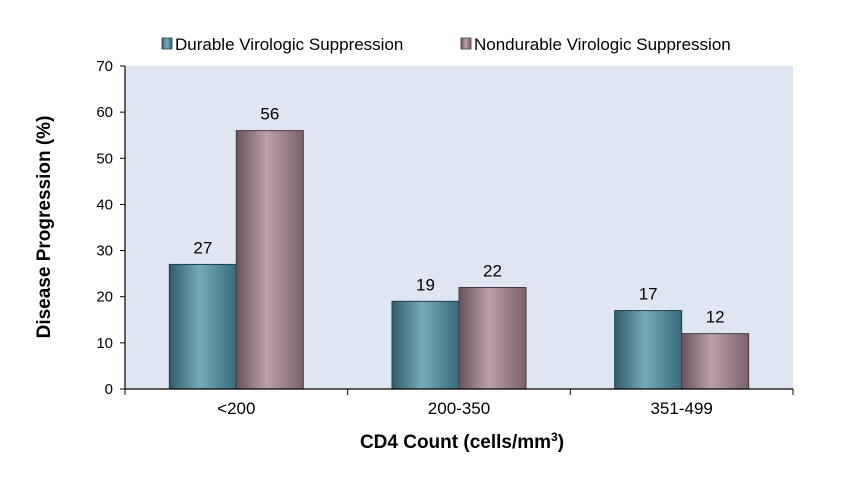 Image resolution: width=850 pixels, height=483 pixels. I want to click on data-label: 22, so click(492, 270).